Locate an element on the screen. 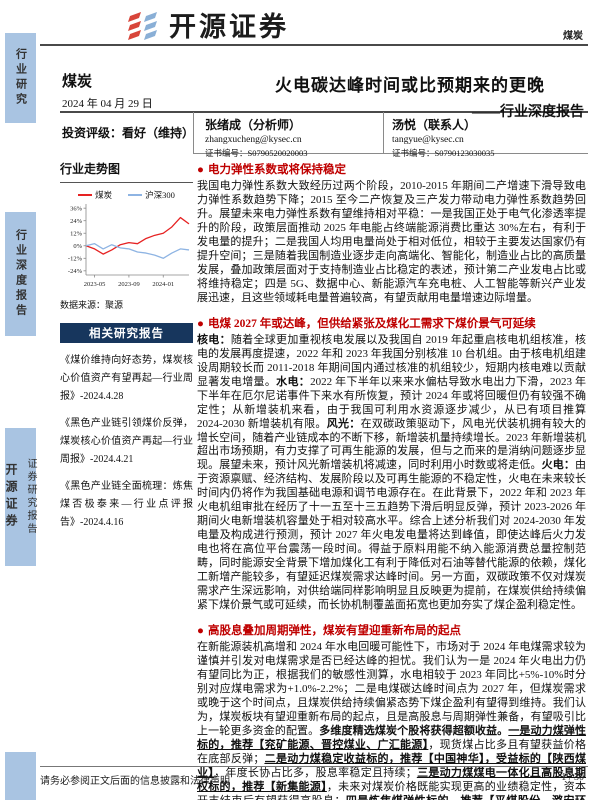  legend-label: 煤炭 is located at coordinates (104, 195).